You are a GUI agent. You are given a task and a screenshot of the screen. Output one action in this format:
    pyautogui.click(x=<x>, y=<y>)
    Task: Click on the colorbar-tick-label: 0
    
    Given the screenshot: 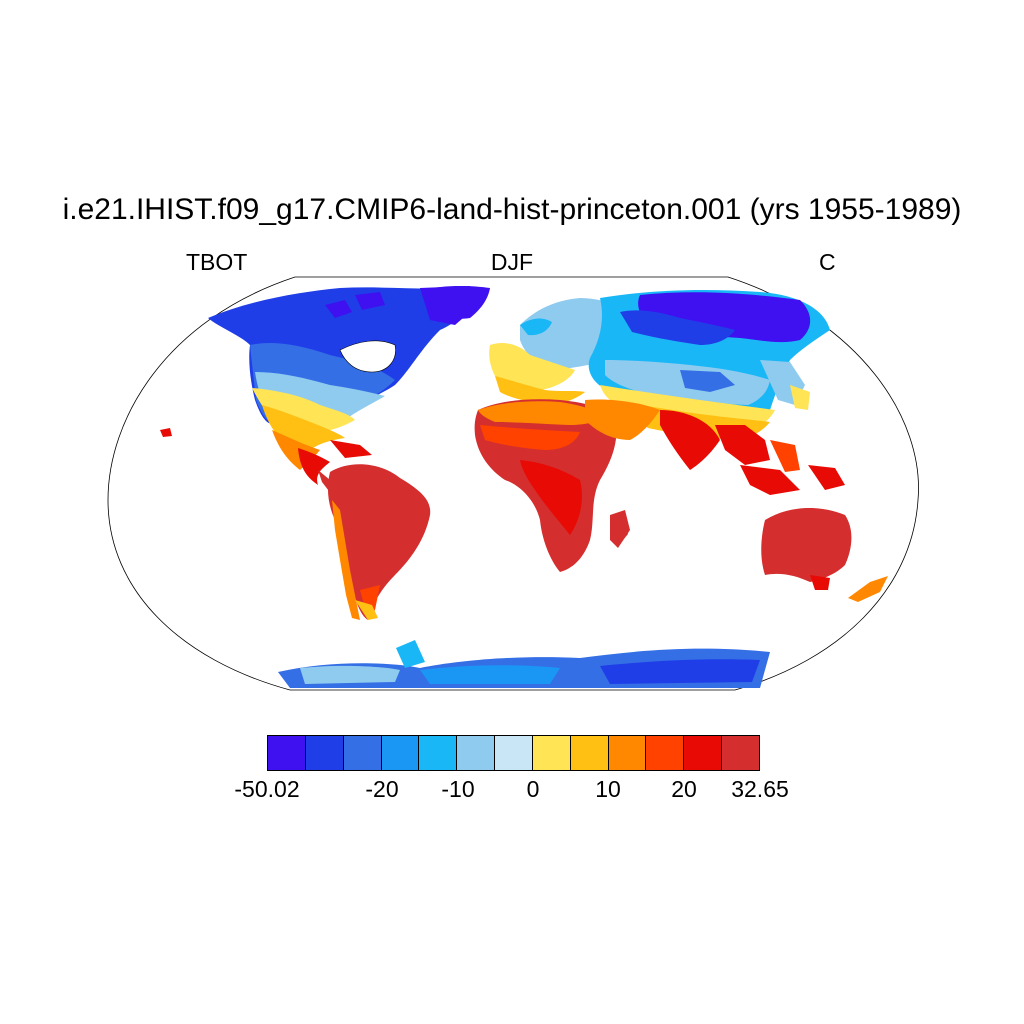 What is the action you would take?
    pyautogui.click(x=533, y=789)
    